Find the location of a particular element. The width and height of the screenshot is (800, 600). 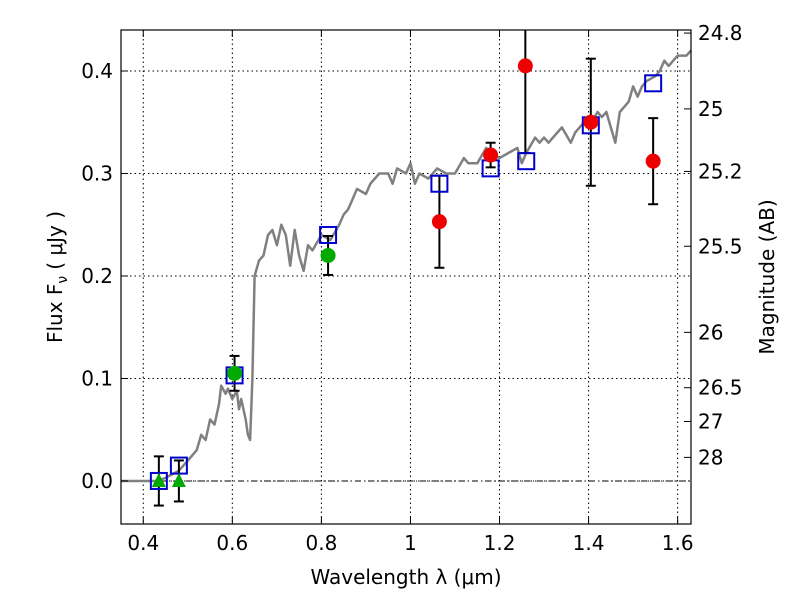

y-axis-label-main: Flux F is located at coordinates (55, 313).